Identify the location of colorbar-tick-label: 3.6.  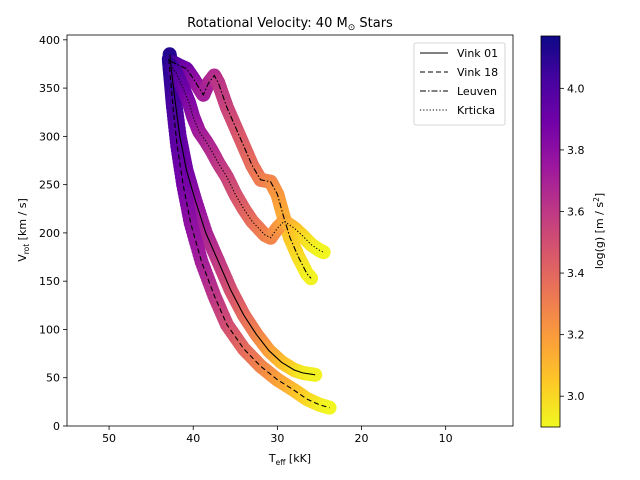
(576, 211).